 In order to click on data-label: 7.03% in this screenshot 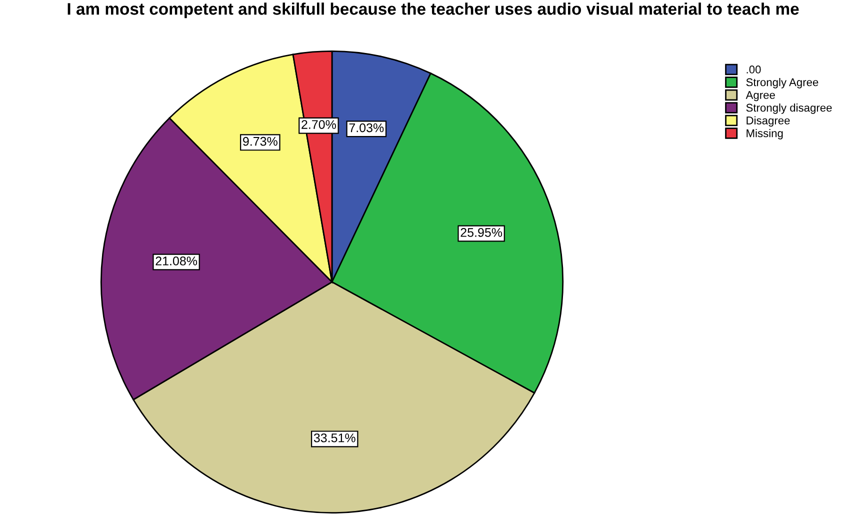, I will do `click(366, 127)`.